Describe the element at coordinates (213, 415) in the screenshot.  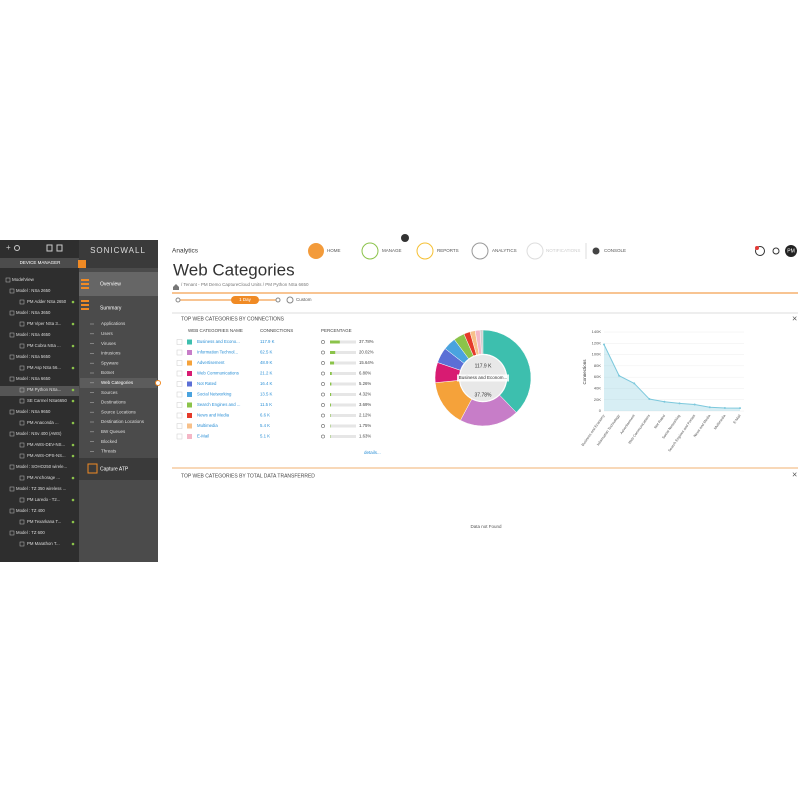
I see `category-name: News and Media` at that location.